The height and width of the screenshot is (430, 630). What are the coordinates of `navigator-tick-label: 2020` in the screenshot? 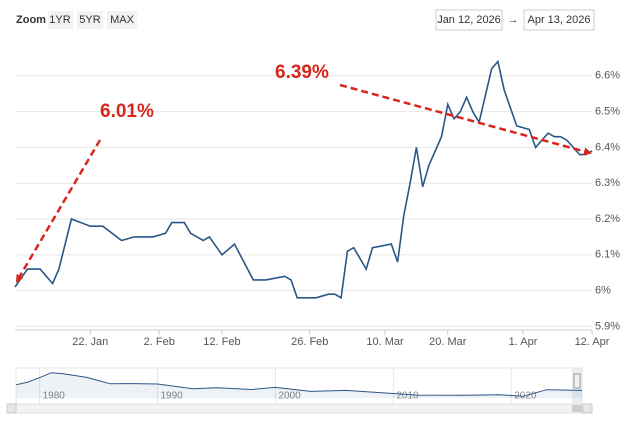 It's located at (525, 396).